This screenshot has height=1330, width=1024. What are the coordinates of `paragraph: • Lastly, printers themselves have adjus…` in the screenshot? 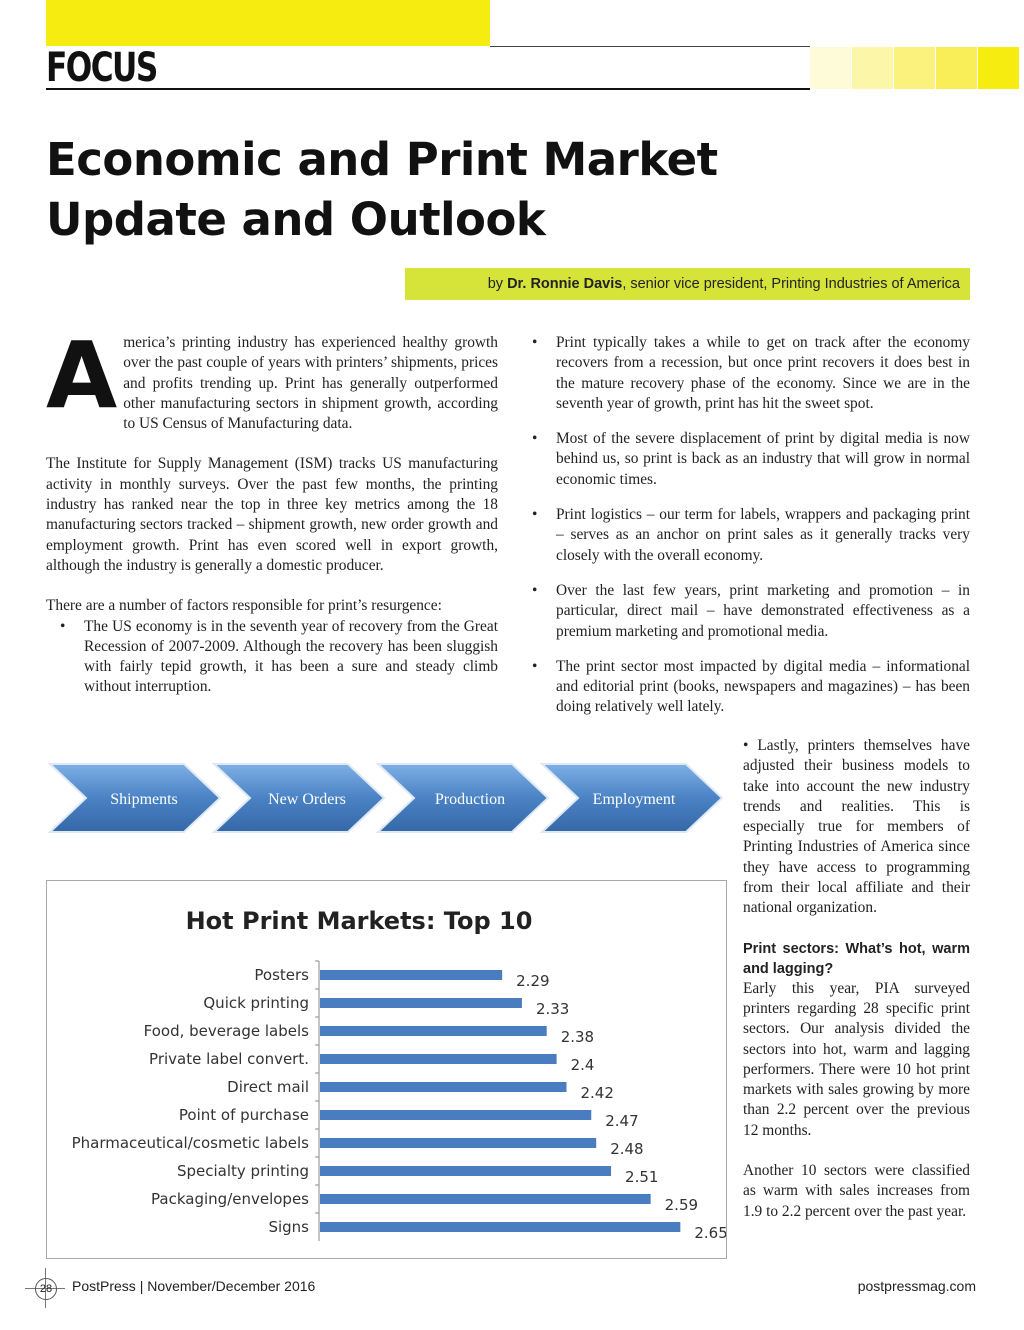 It's located at (856, 827).